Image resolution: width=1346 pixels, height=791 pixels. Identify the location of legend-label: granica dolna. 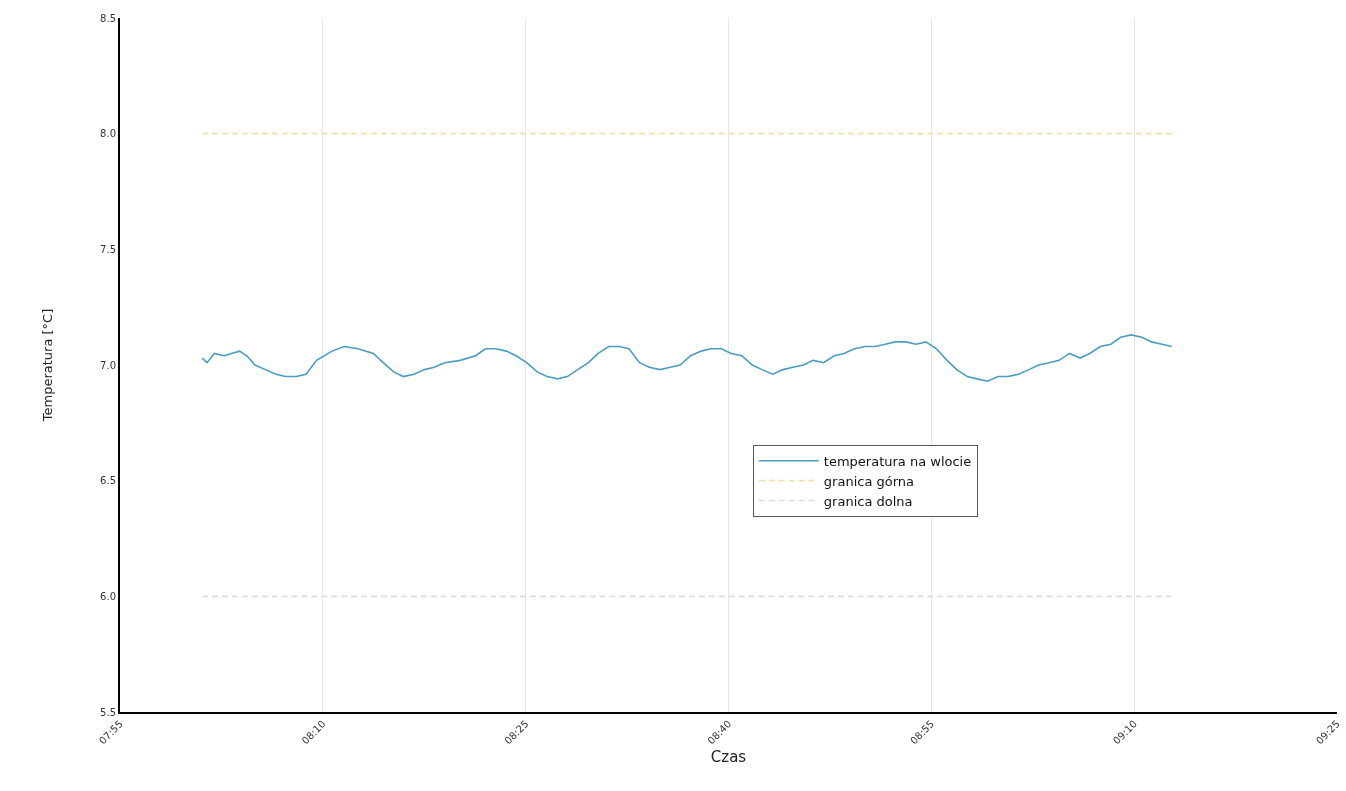
(868, 501).